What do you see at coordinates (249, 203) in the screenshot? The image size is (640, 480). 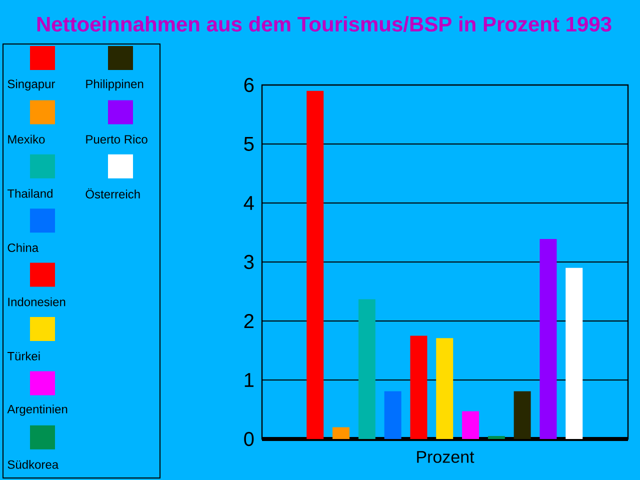 I see `y-tick-label: 4` at bounding box center [249, 203].